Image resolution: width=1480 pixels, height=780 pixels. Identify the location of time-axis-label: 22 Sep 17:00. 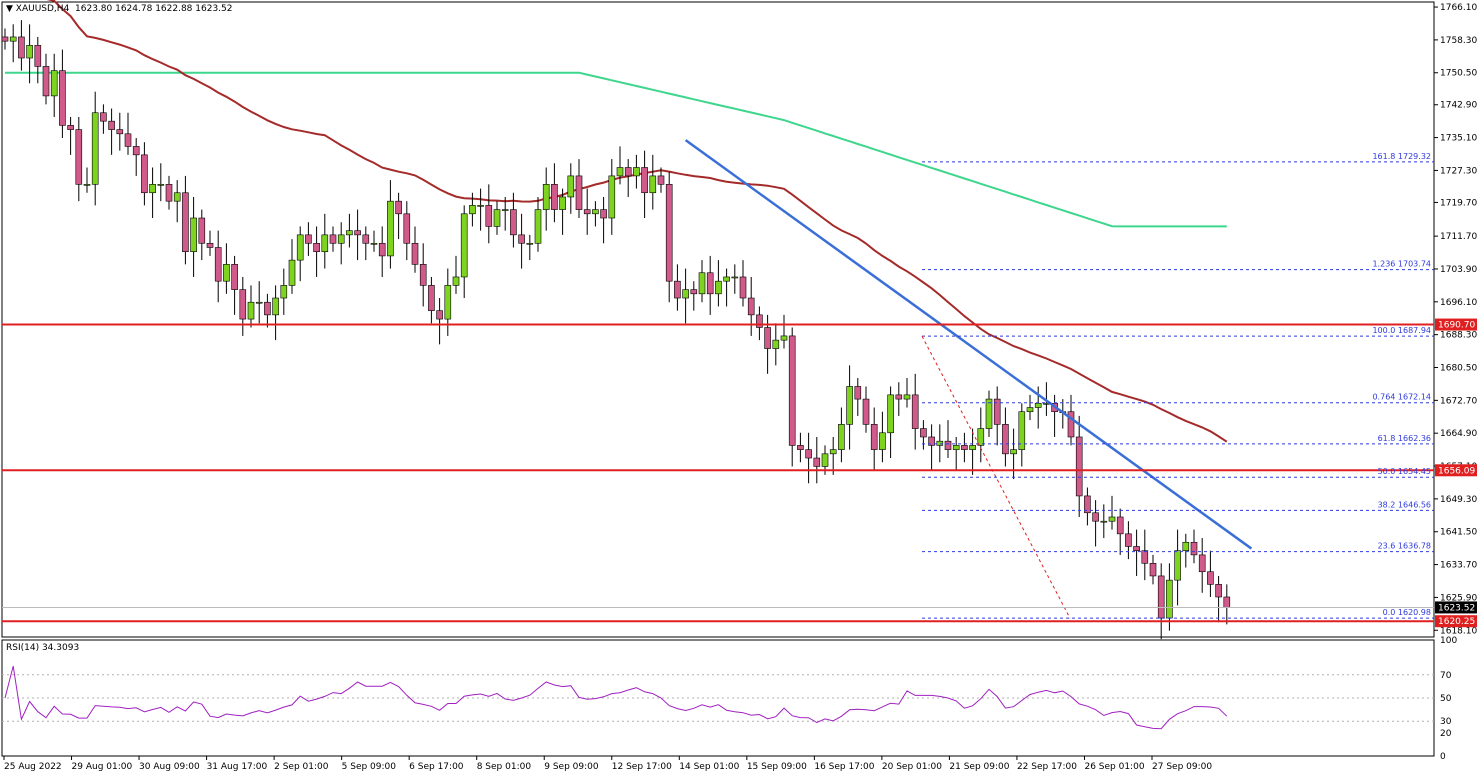
(1047, 767).